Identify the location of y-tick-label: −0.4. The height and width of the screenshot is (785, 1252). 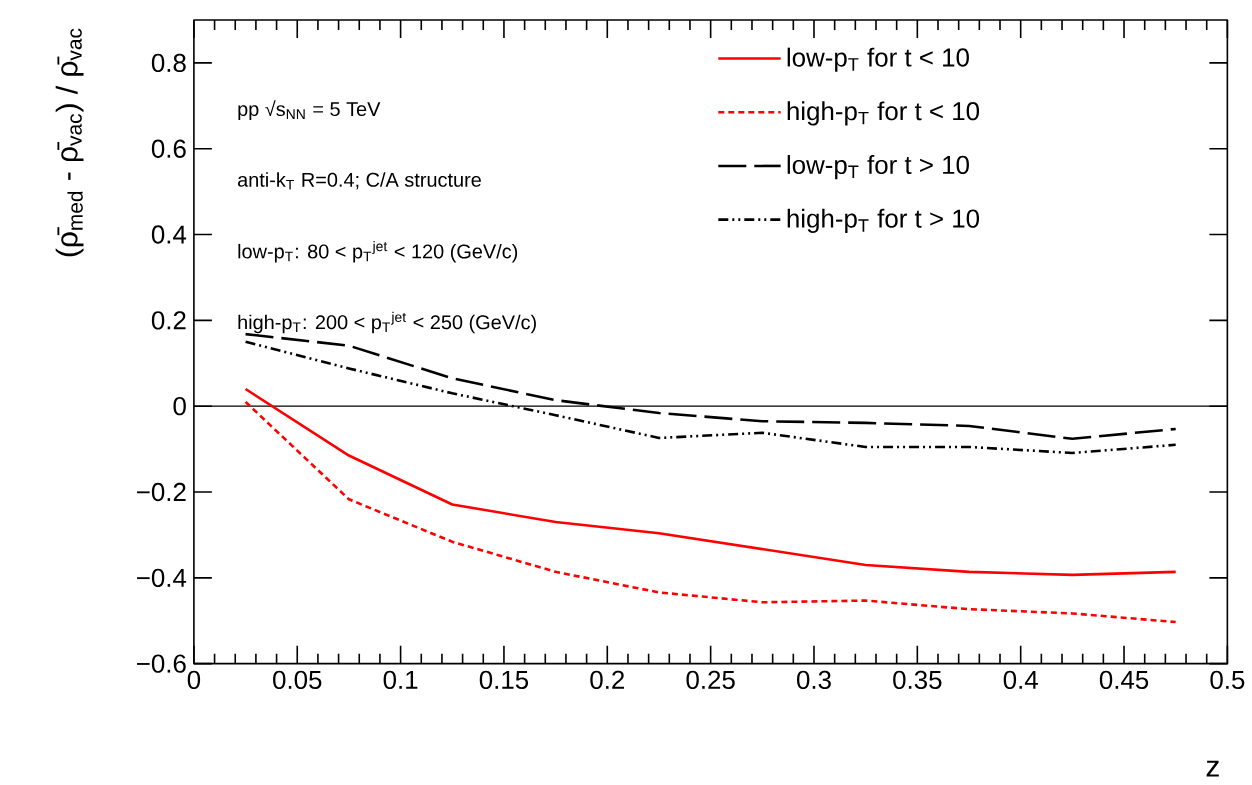
(162, 578).